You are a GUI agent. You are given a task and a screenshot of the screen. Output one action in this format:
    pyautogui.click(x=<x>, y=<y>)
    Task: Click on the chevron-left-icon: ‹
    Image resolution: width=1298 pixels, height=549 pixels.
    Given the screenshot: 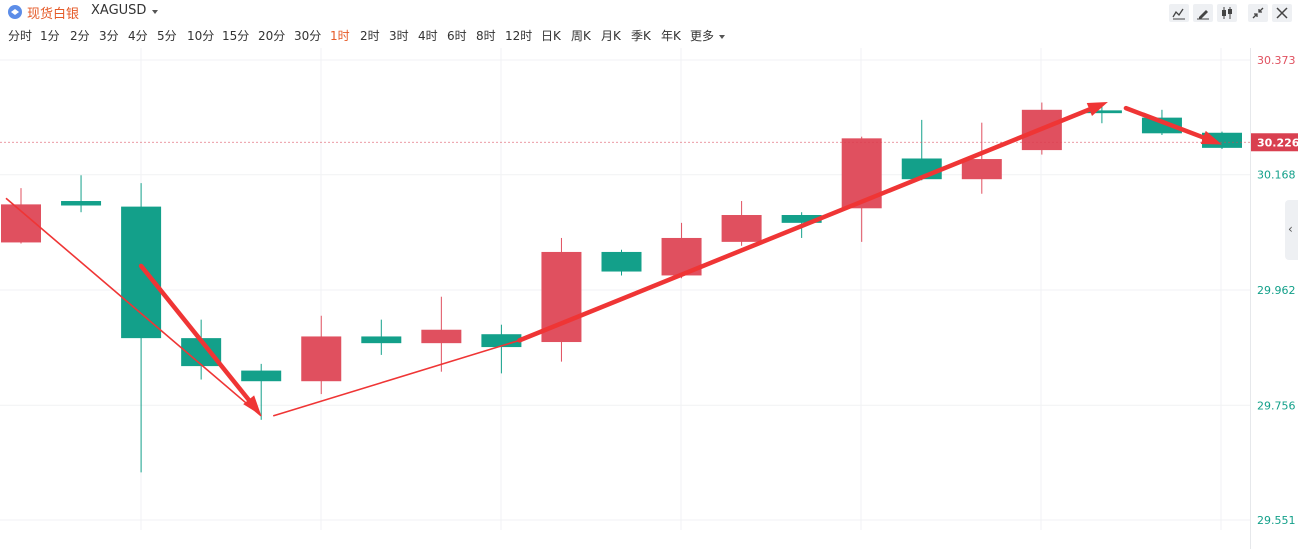 What is the action you would take?
    pyautogui.click(x=1290, y=229)
    